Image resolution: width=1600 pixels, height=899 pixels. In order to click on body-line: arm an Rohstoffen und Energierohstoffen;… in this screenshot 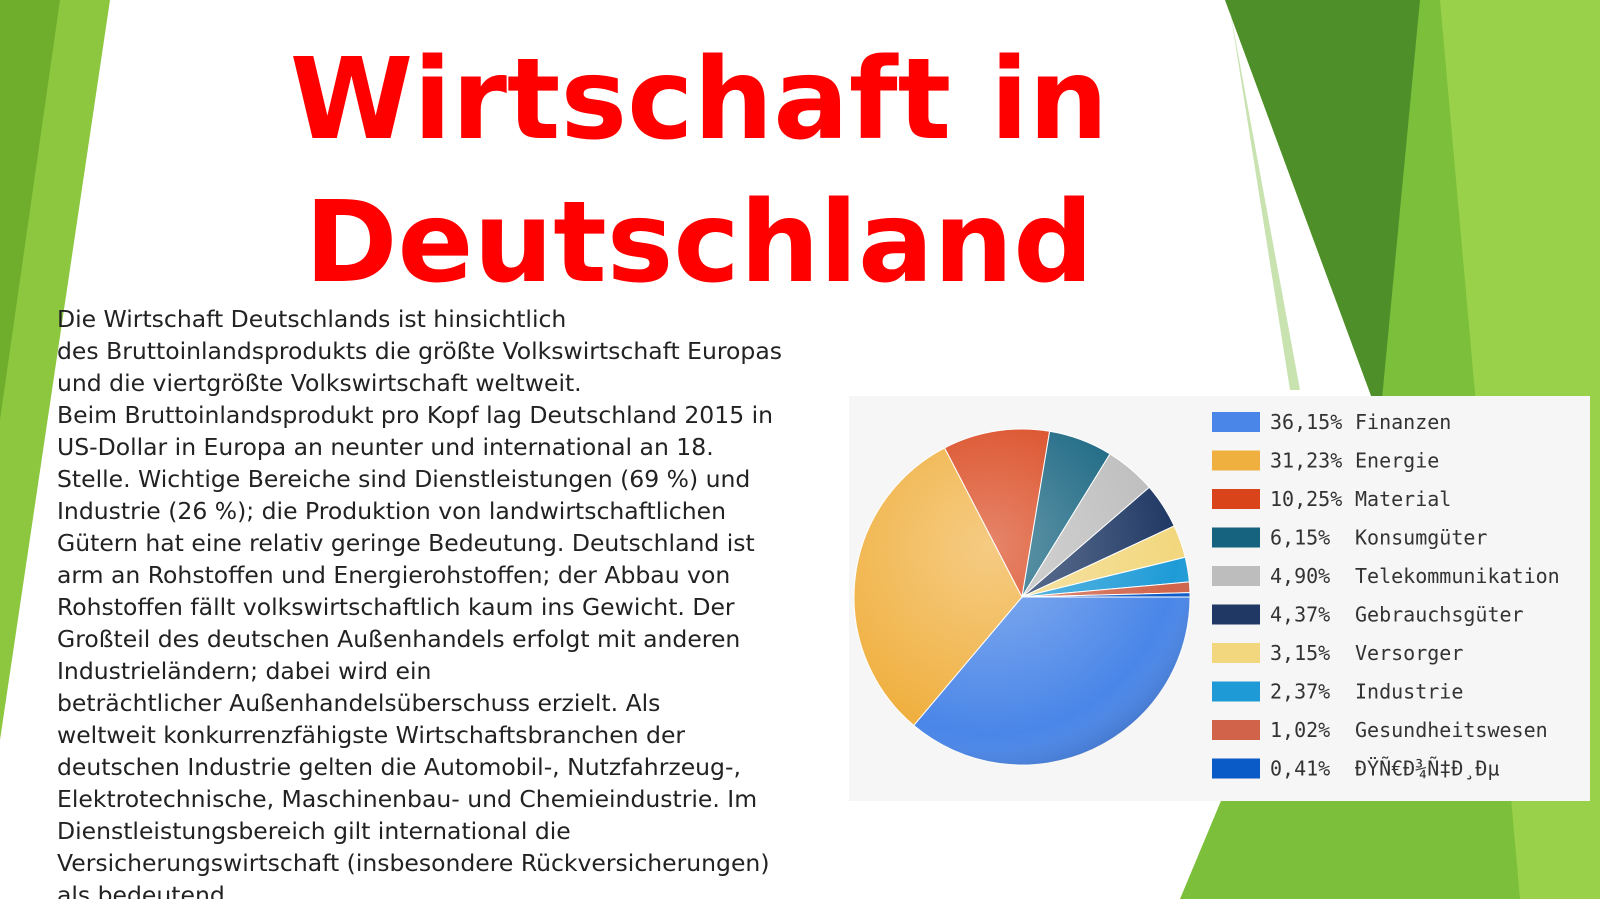, I will do `click(393, 575)`.